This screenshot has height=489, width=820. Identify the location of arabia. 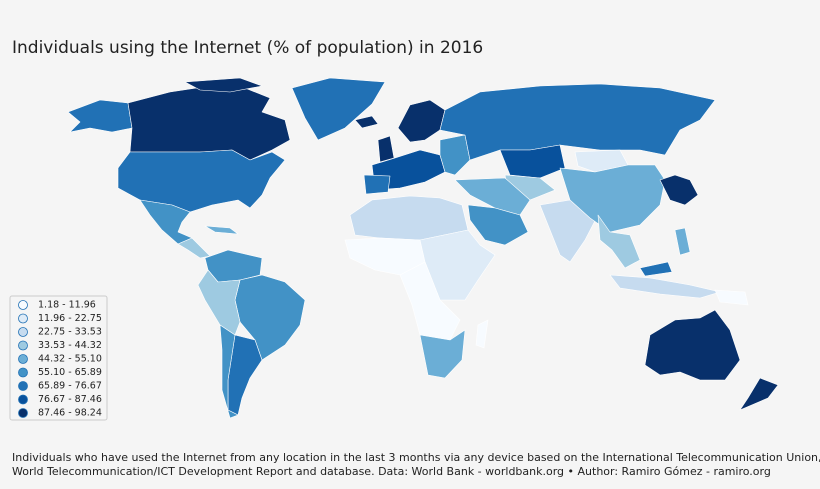
(498, 225).